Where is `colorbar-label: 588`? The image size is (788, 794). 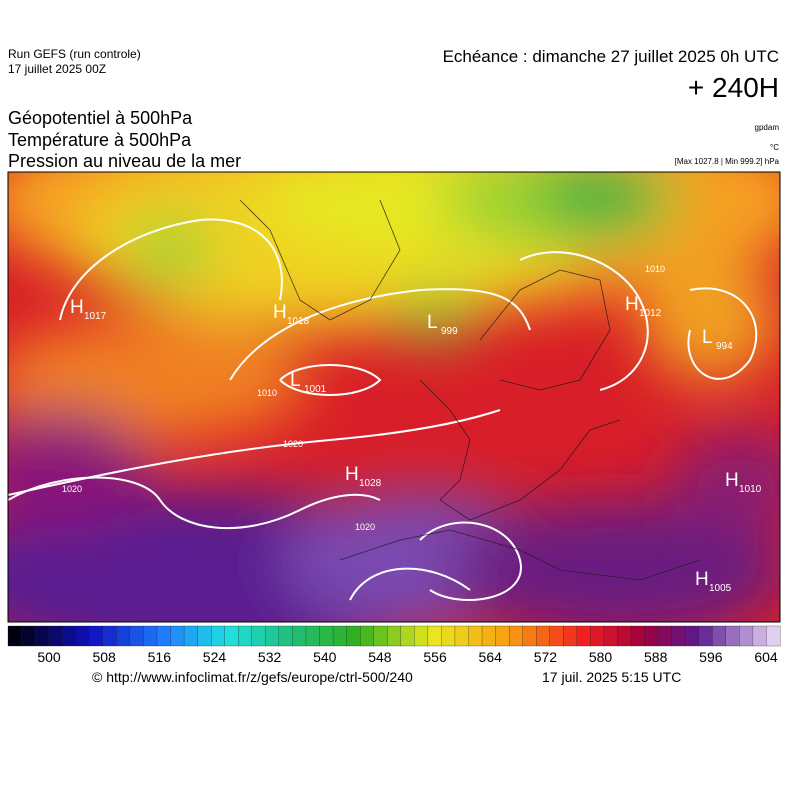 colorbar-label: 588 is located at coordinates (656, 657).